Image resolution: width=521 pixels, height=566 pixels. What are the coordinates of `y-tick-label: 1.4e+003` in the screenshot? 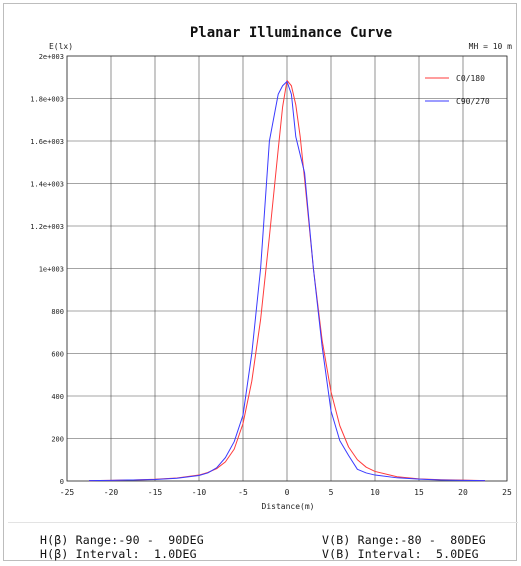 It's located at (47, 185).